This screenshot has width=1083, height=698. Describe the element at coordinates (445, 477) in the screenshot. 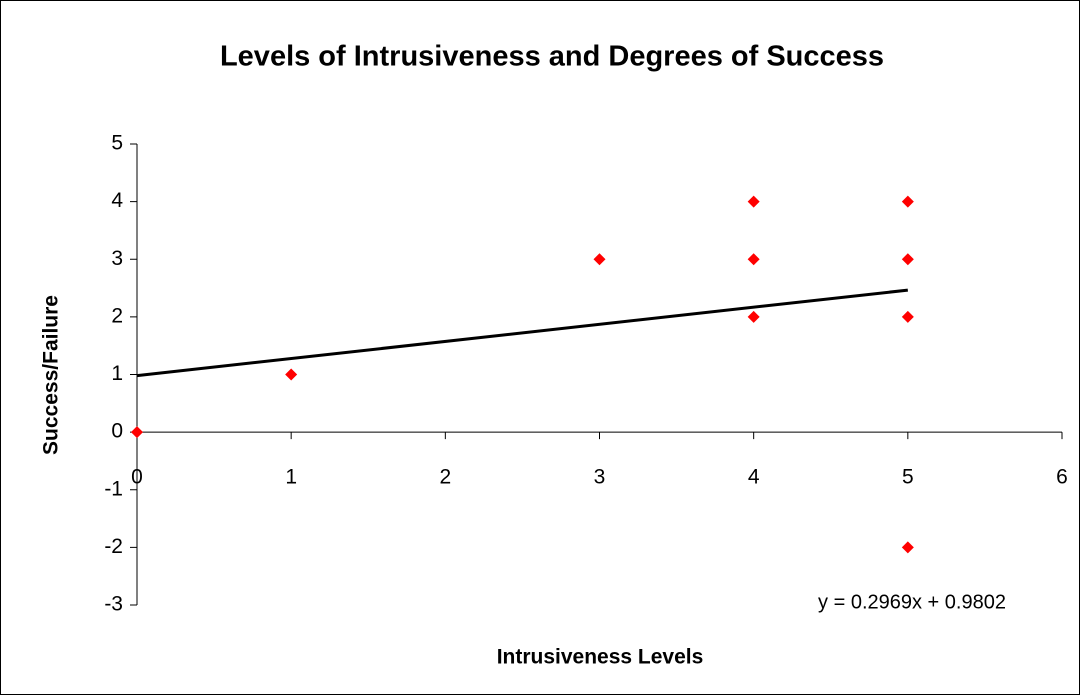

I see `x-tick-label: 2` at that location.